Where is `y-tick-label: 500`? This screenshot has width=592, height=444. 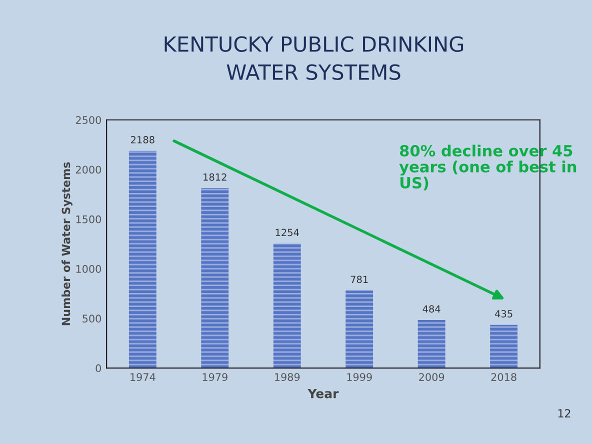
y-tick-label: 500 is located at coordinates (92, 318).